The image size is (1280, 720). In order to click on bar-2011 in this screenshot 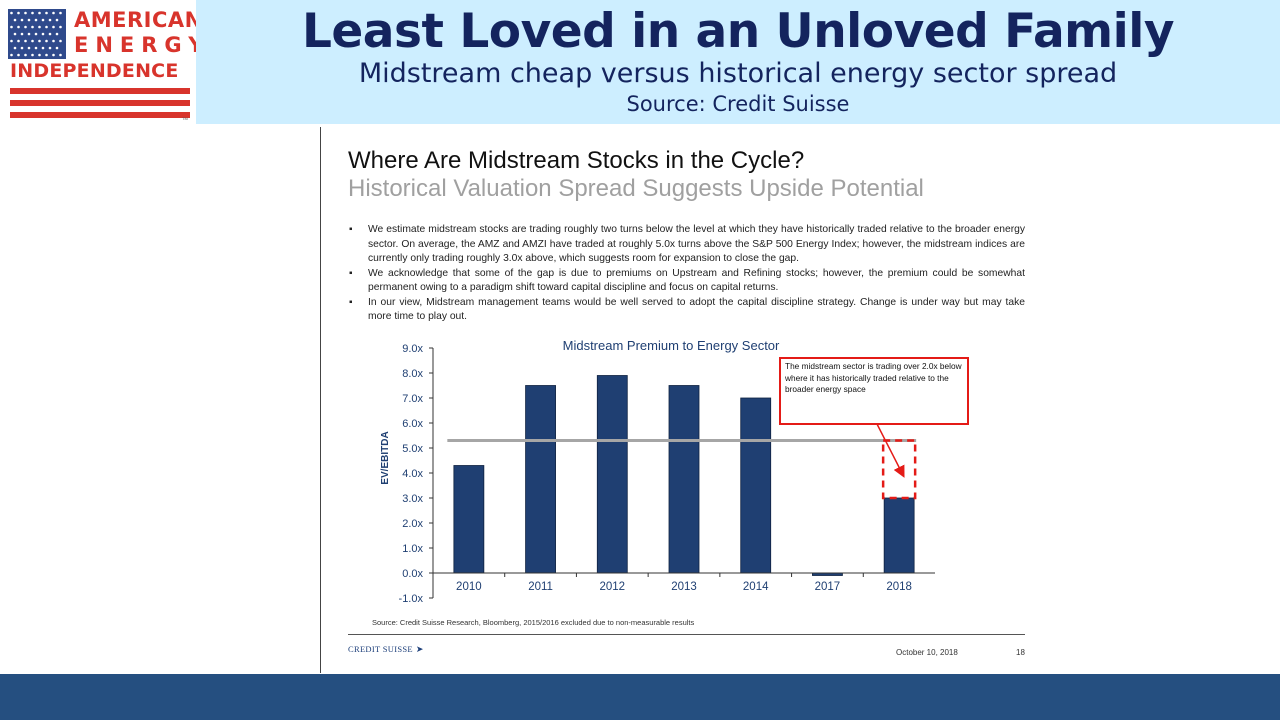, I will do `click(540, 479)`.